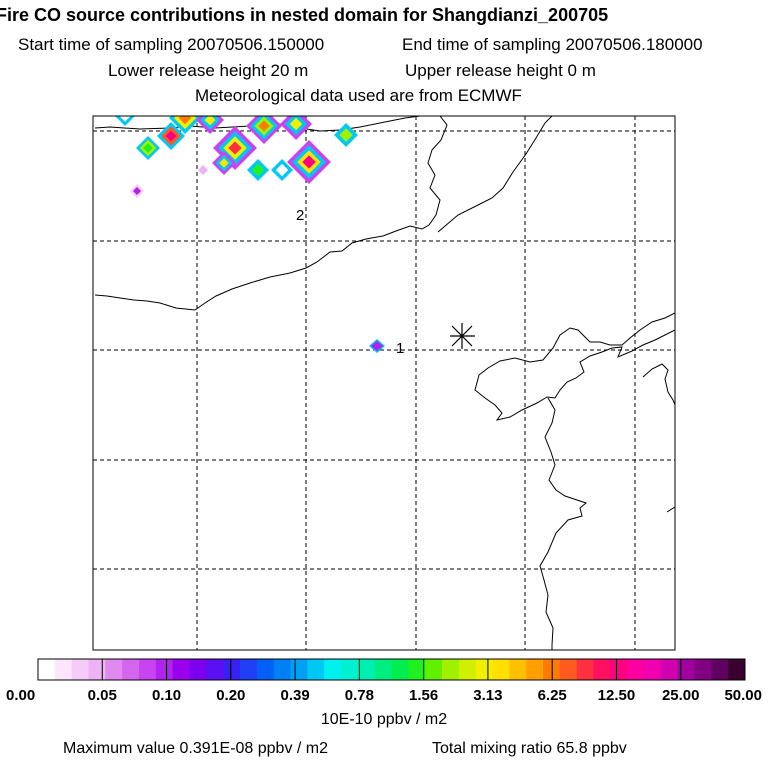 Image resolution: width=768 pixels, height=768 pixels. What do you see at coordinates (300, 215) in the screenshot?
I see `map-label-2: 2` at bounding box center [300, 215].